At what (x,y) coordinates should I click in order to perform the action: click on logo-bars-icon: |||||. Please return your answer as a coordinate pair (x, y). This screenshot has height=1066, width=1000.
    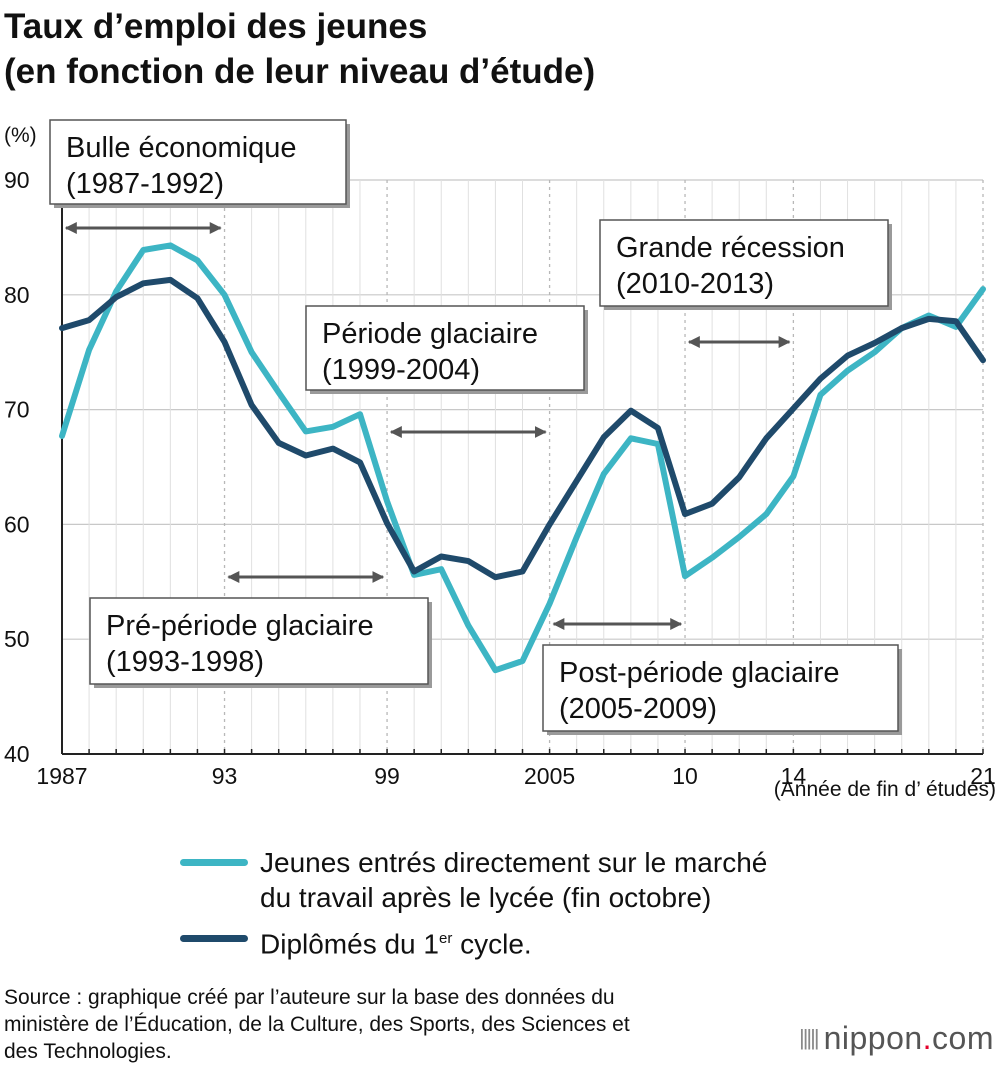
    Looking at the image, I should click on (809, 1037).